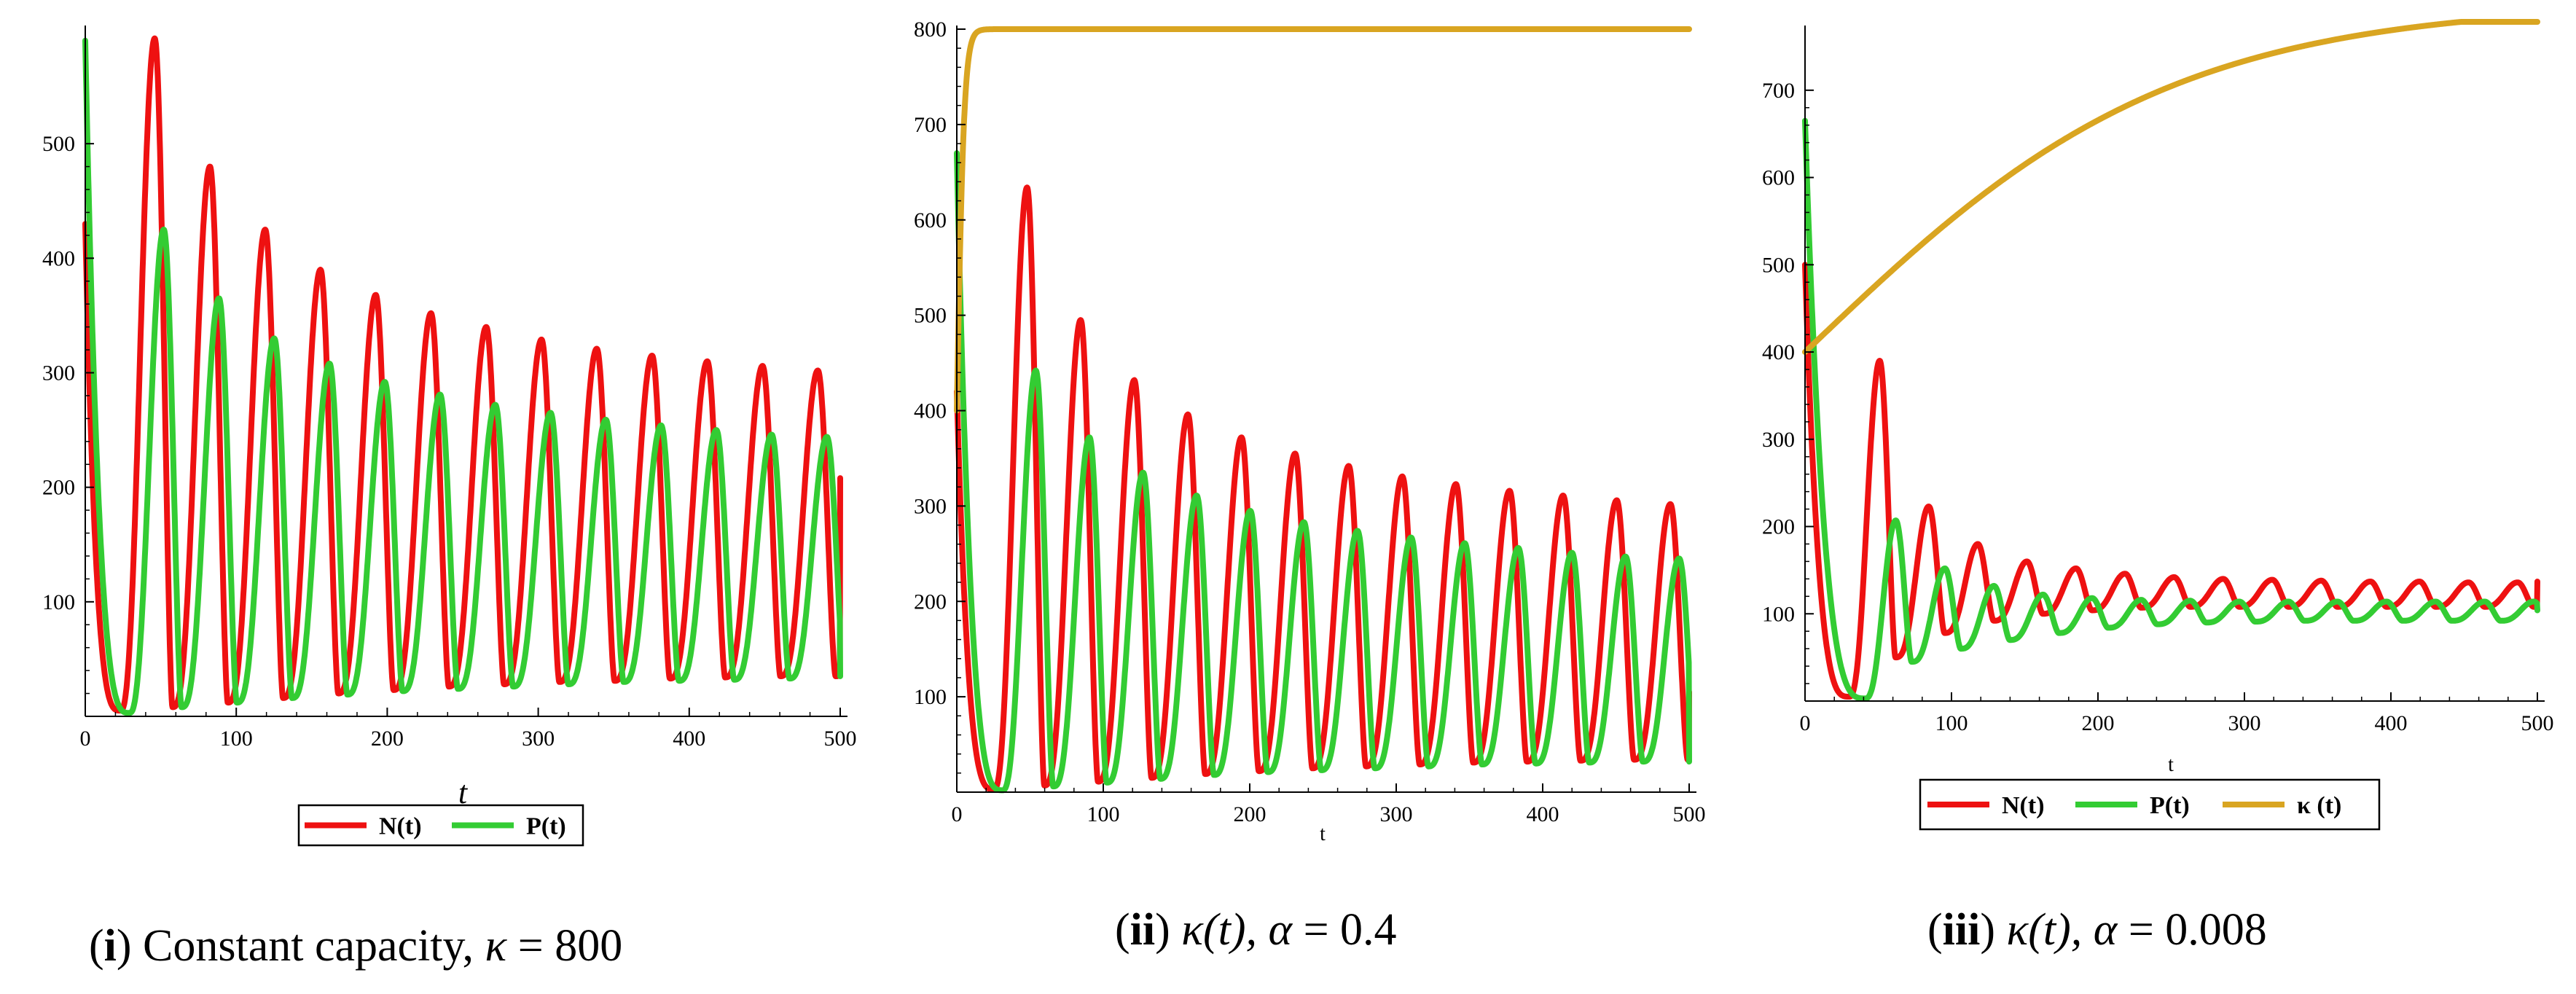  What do you see at coordinates (2001, 930) in the screenshot?
I see `caption-iii-text` at bounding box center [2001, 930].